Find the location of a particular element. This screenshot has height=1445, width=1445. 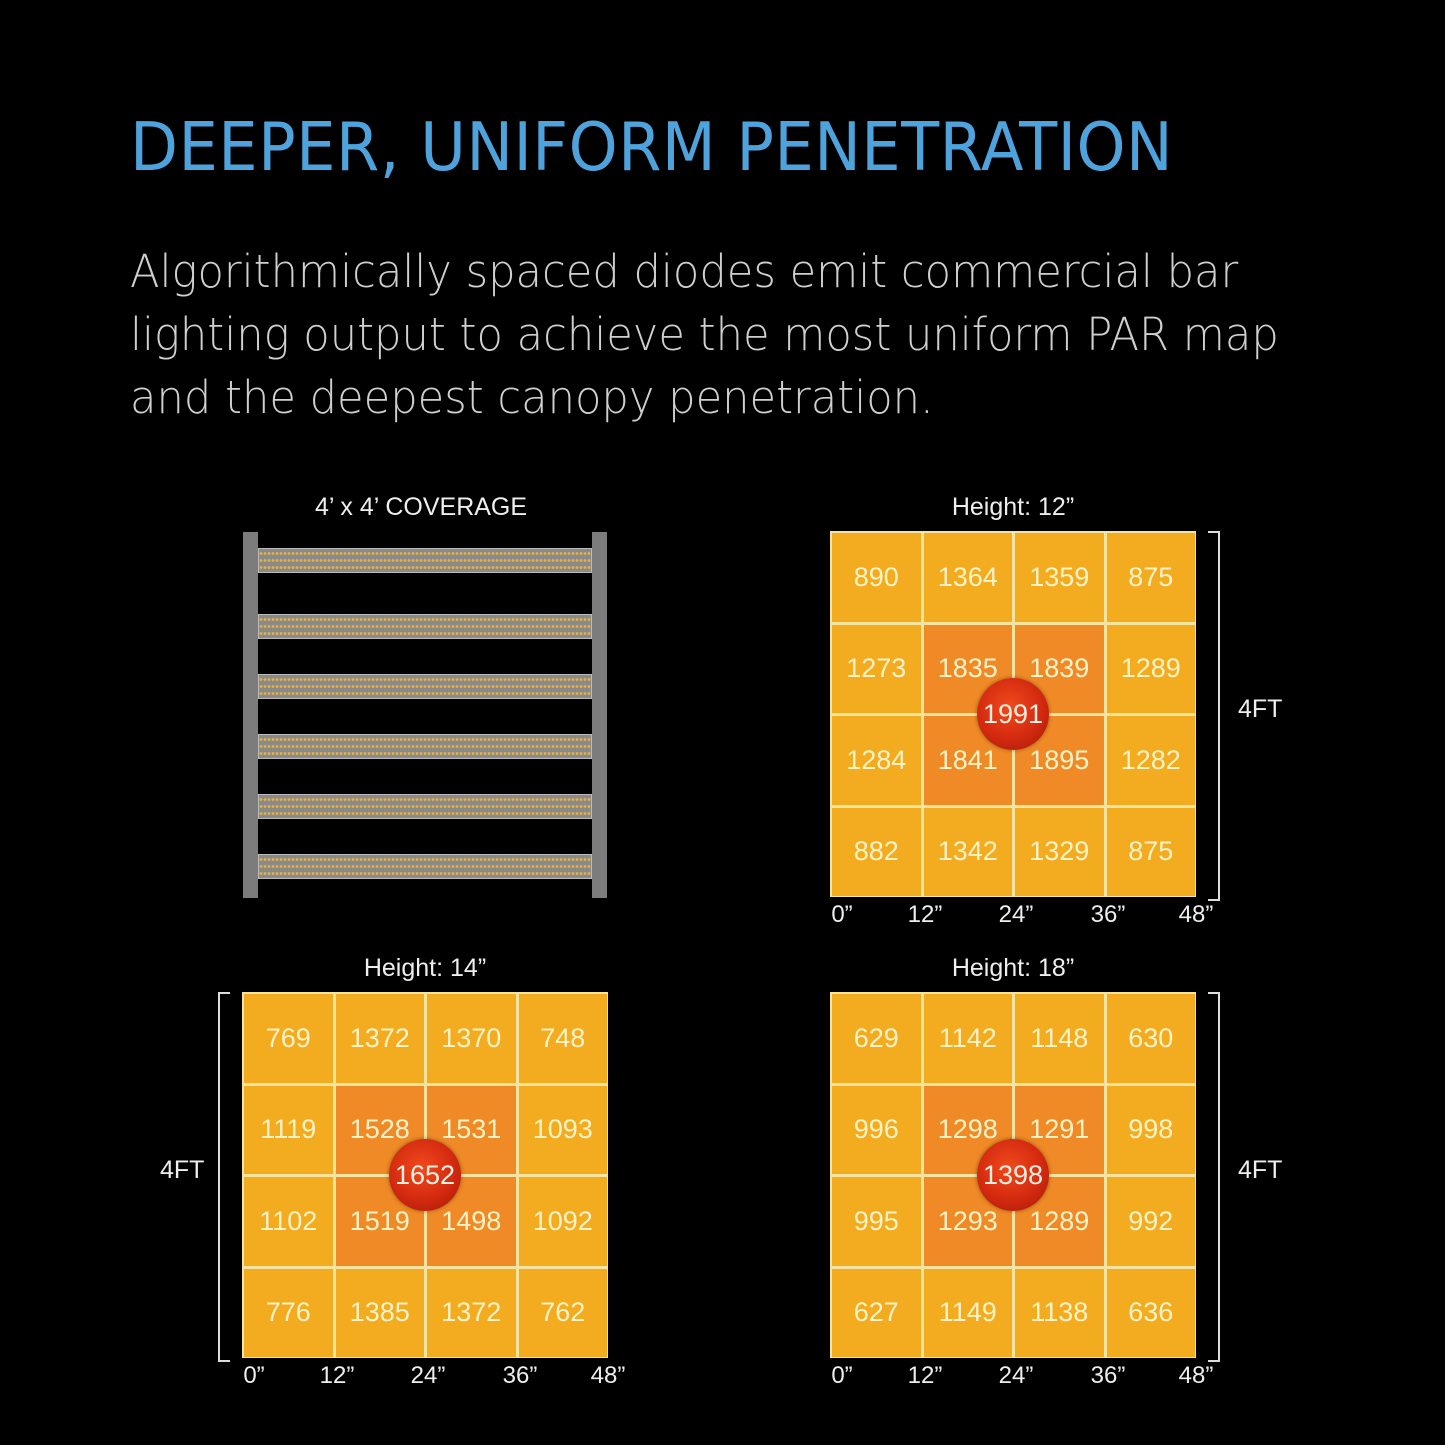

heatmap-cell: 998 is located at coordinates (1150, 1129).